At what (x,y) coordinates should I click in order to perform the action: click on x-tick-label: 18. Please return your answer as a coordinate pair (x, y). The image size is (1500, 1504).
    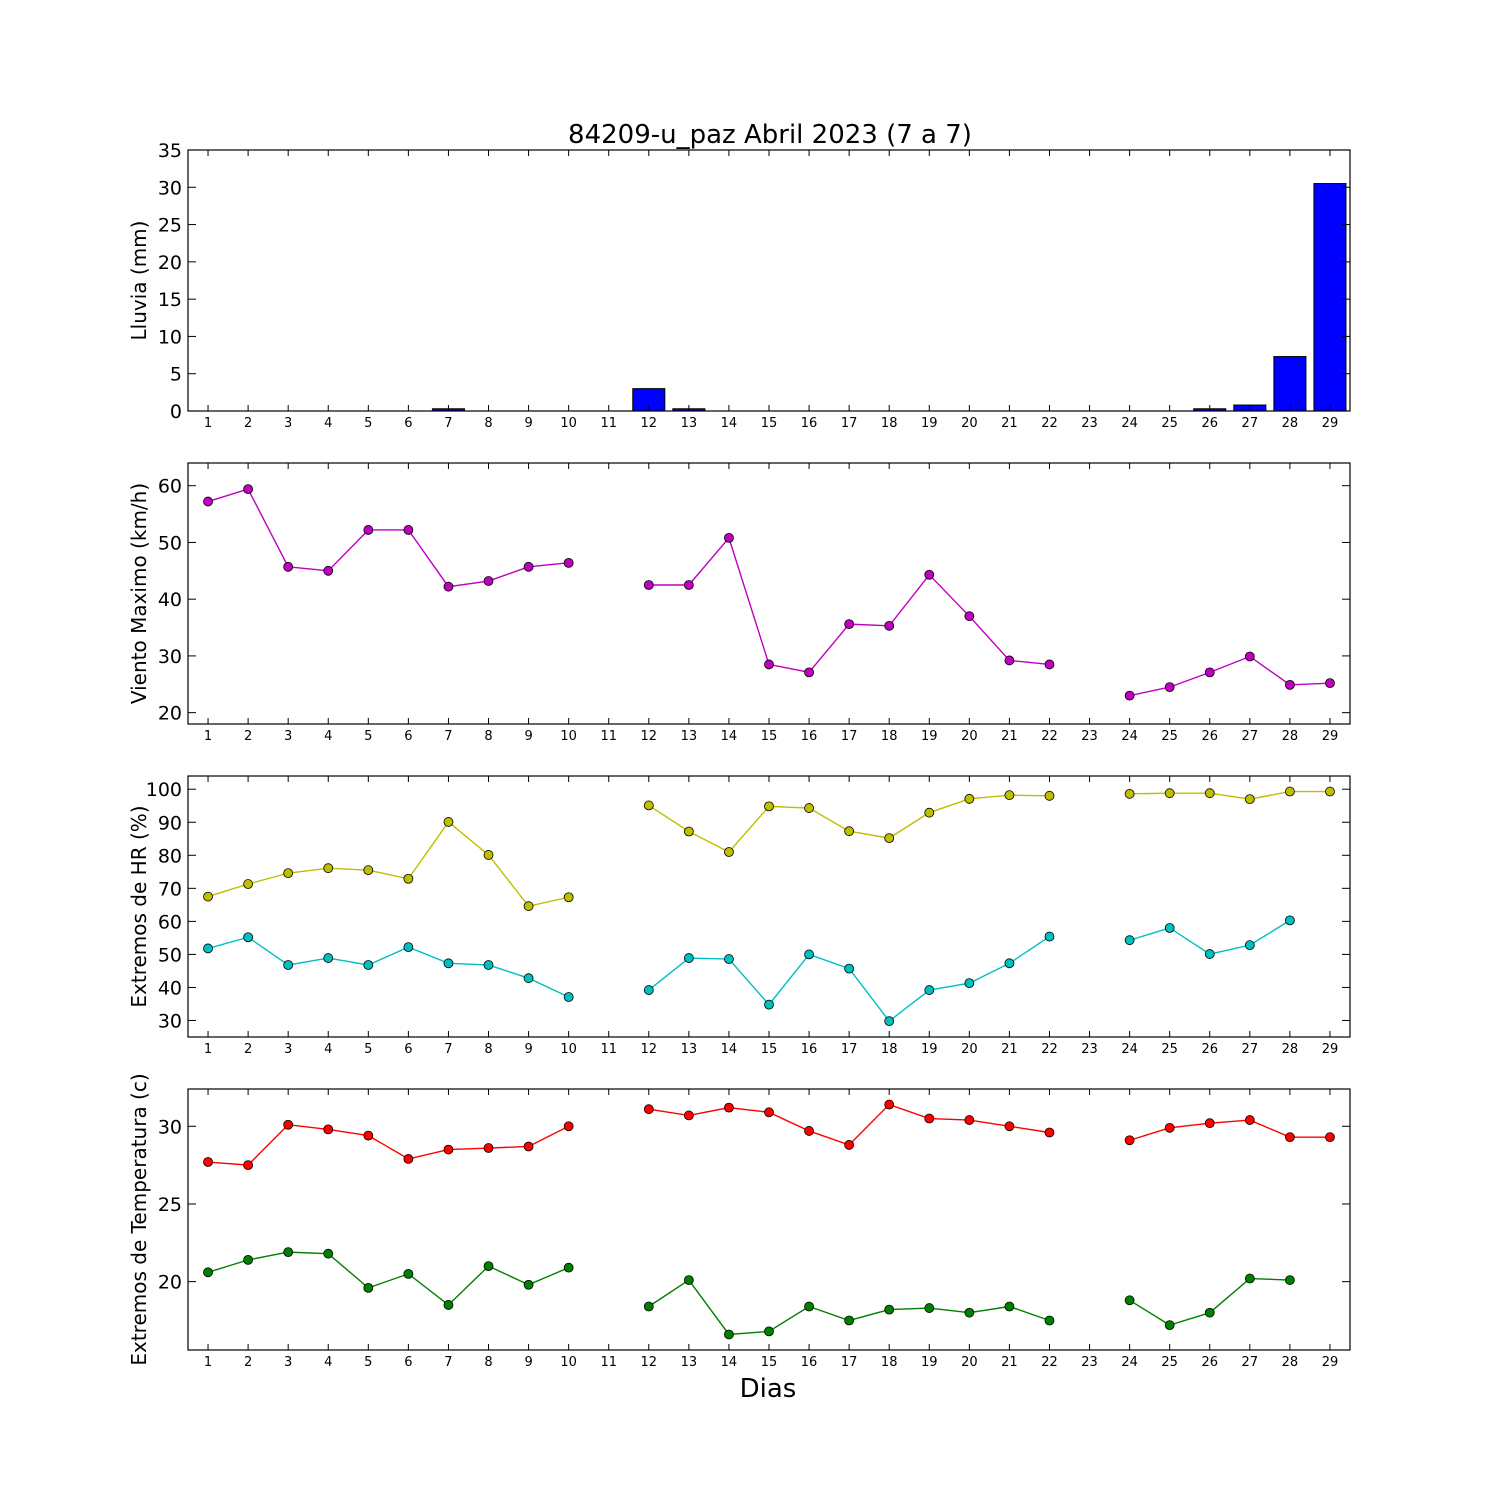
    Looking at the image, I should click on (889, 1362).